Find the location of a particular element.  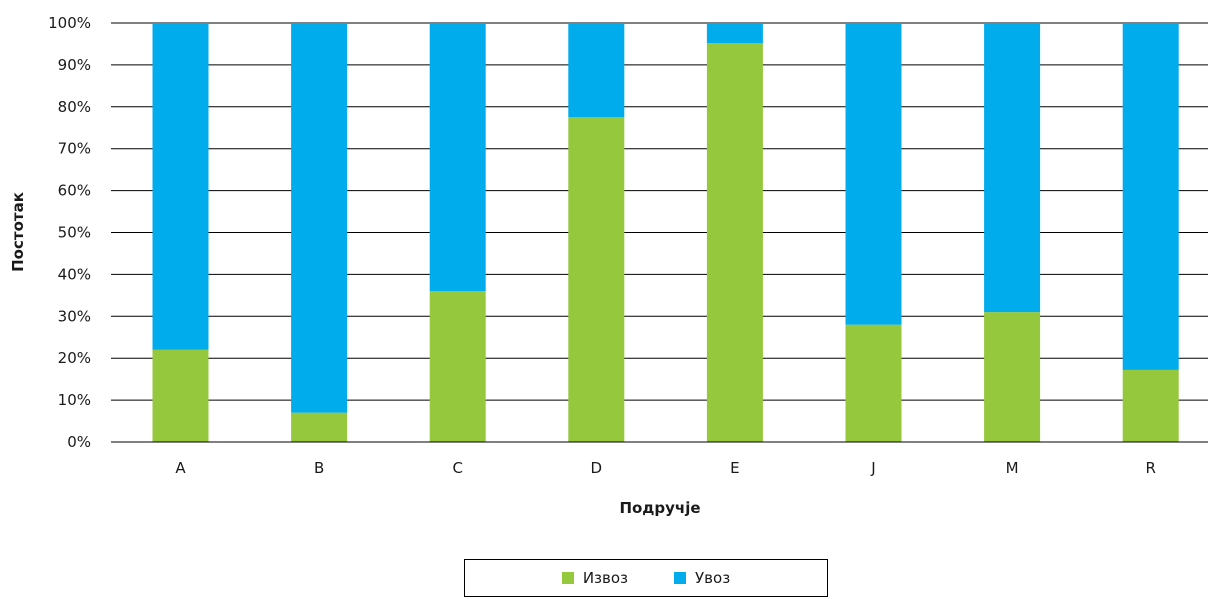

bar-import-M is located at coordinates (1012, 168).